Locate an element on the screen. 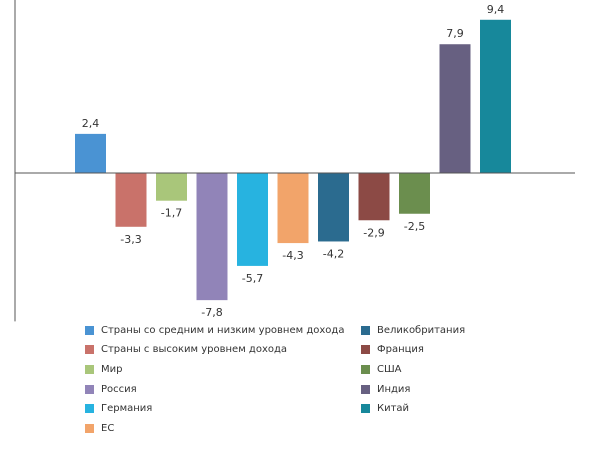 The width and height of the screenshot is (597, 450). bar-value-label: -4,2 is located at coordinates (333, 253).